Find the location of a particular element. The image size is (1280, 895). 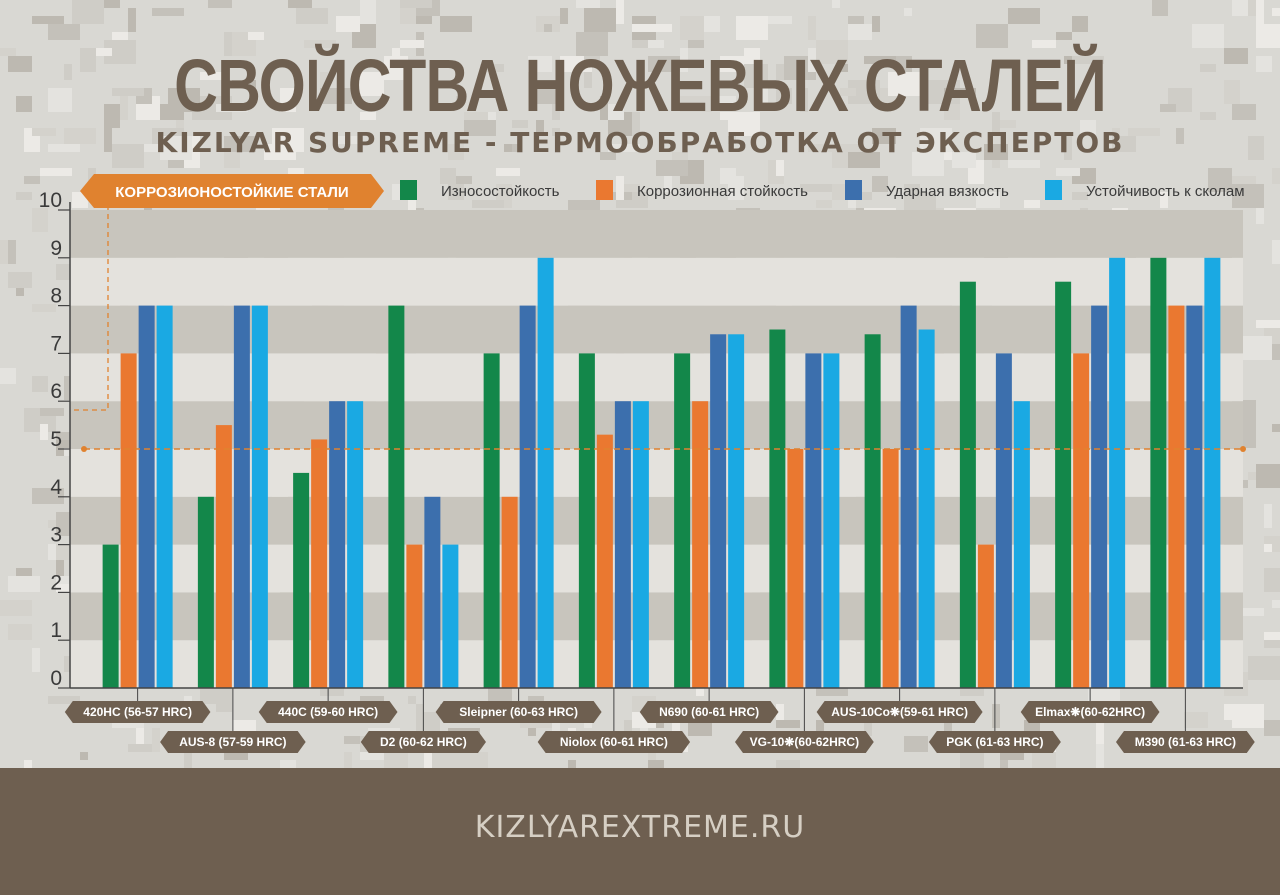

footer-bar is located at coordinates (640, 831).